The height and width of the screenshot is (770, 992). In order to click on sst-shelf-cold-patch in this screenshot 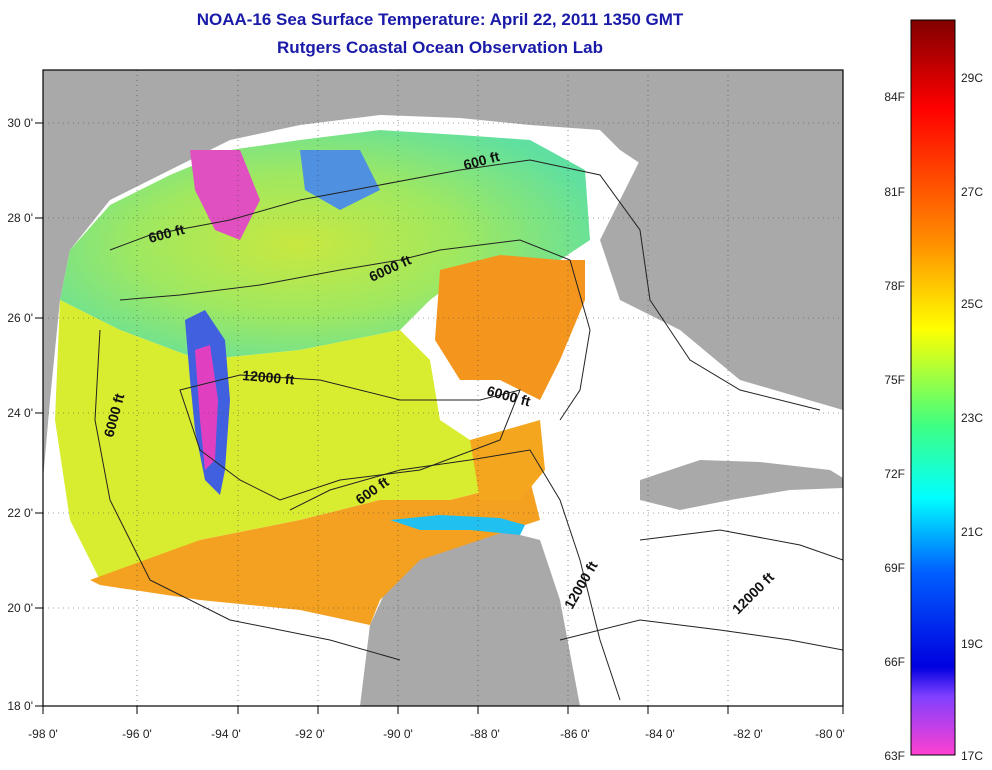, I will do `click(225, 195)`.